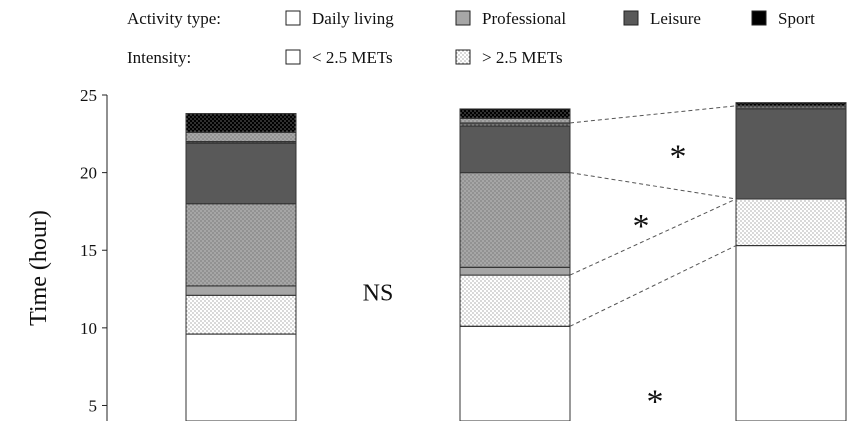 This screenshot has height=421, width=848. Describe the element at coordinates (159, 57) in the screenshot. I see `legend-row-title: Intensity:` at that location.